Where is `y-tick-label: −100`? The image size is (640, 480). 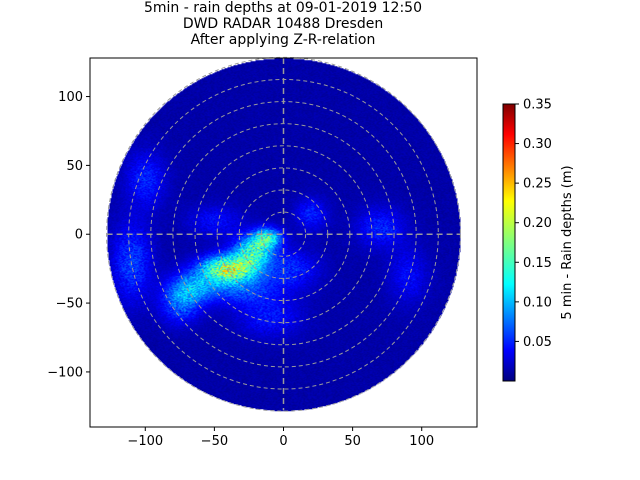
y-tick-label: −100 is located at coordinates (65, 372).